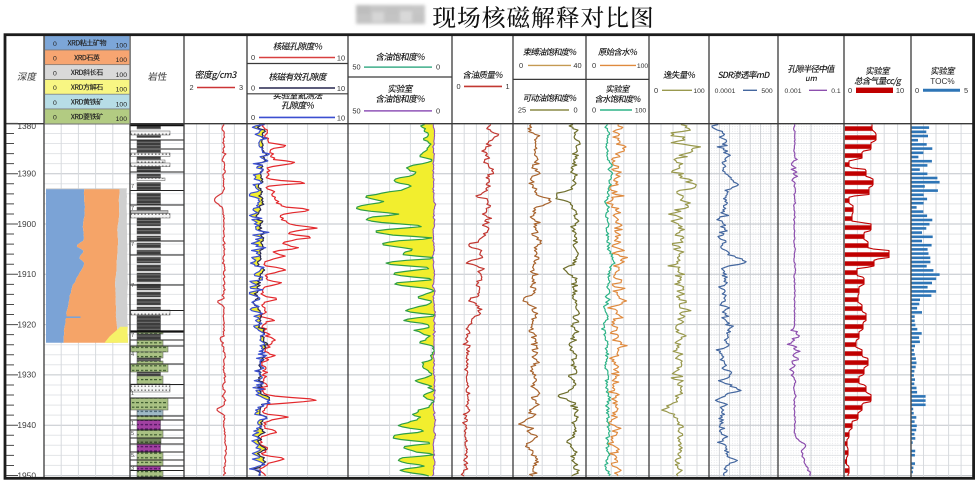  What do you see at coordinates (26, 224) in the screenshot?
I see `svg-text: 1900` at bounding box center [26, 224].